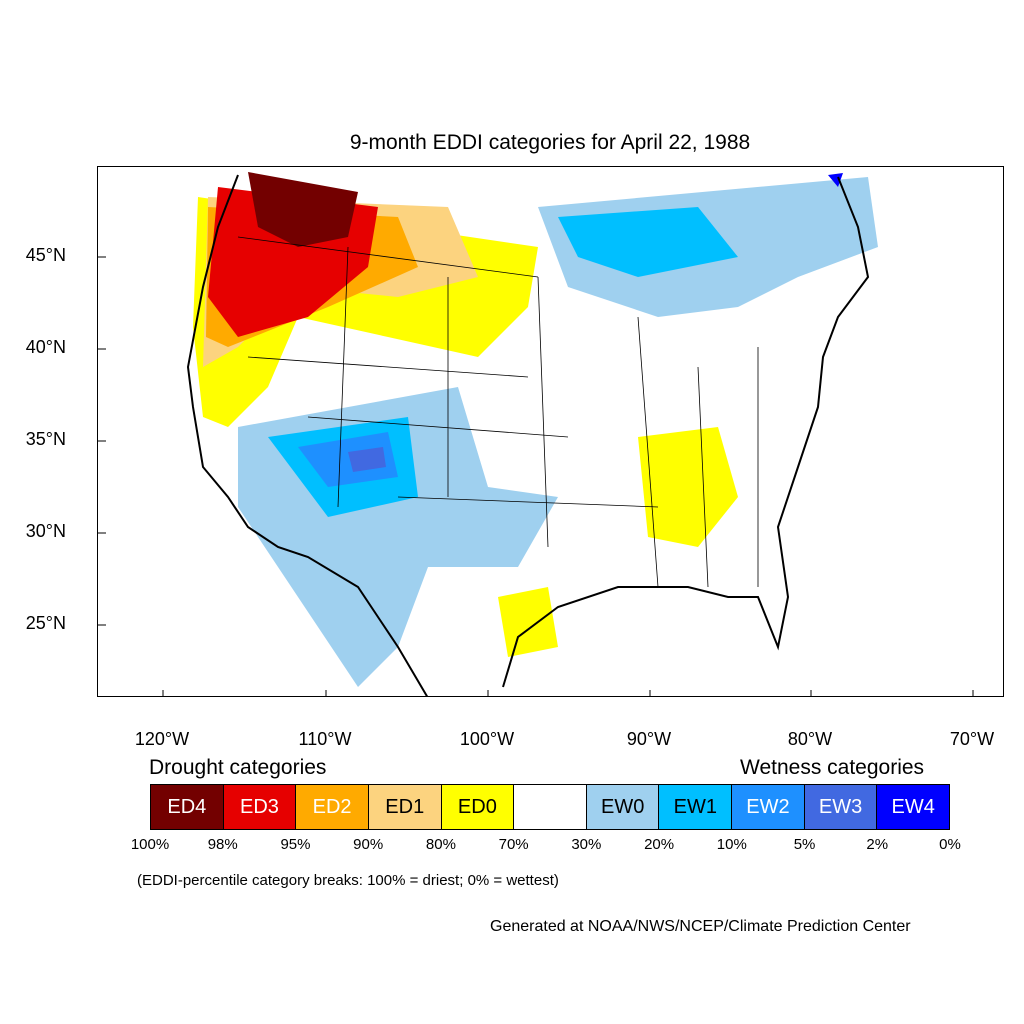  Describe the element at coordinates (649, 739) in the screenshot. I see `lon-label-90w: 90°W` at that location.